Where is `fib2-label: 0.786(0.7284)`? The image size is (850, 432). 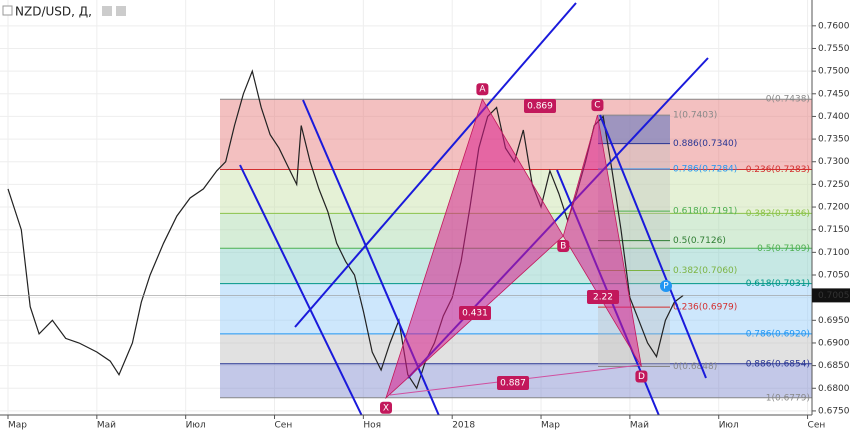 fib2-label: 0.786(0.7284) is located at coordinates (705, 169).